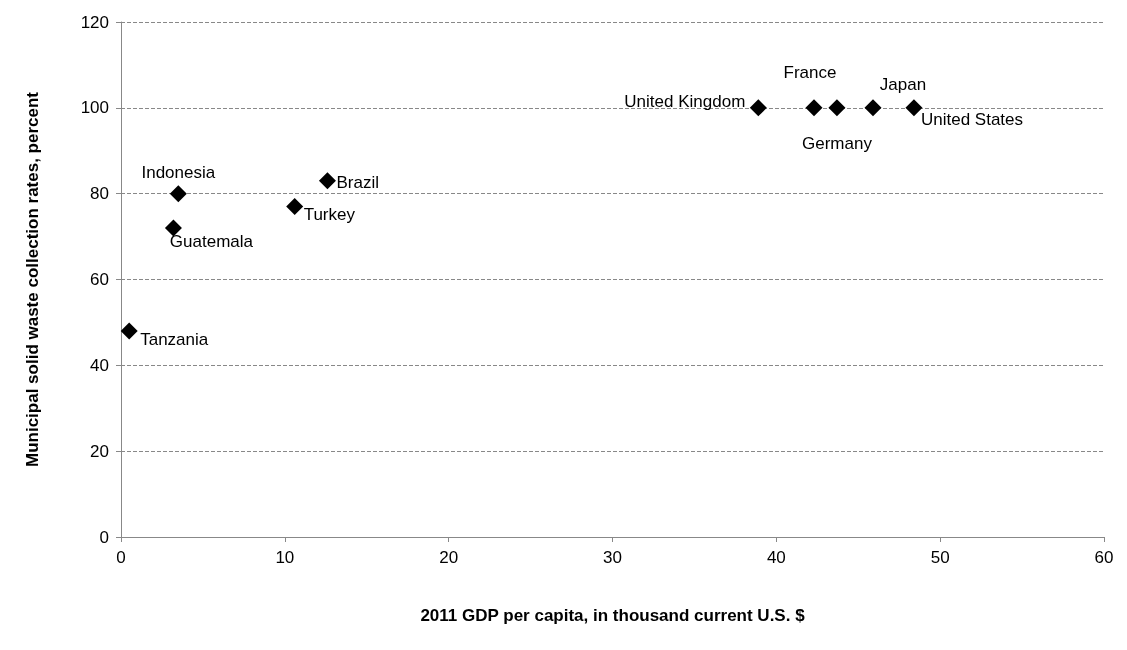 This screenshot has width=1127, height=650. I want to click on annotation: Guatemala, so click(211, 241).